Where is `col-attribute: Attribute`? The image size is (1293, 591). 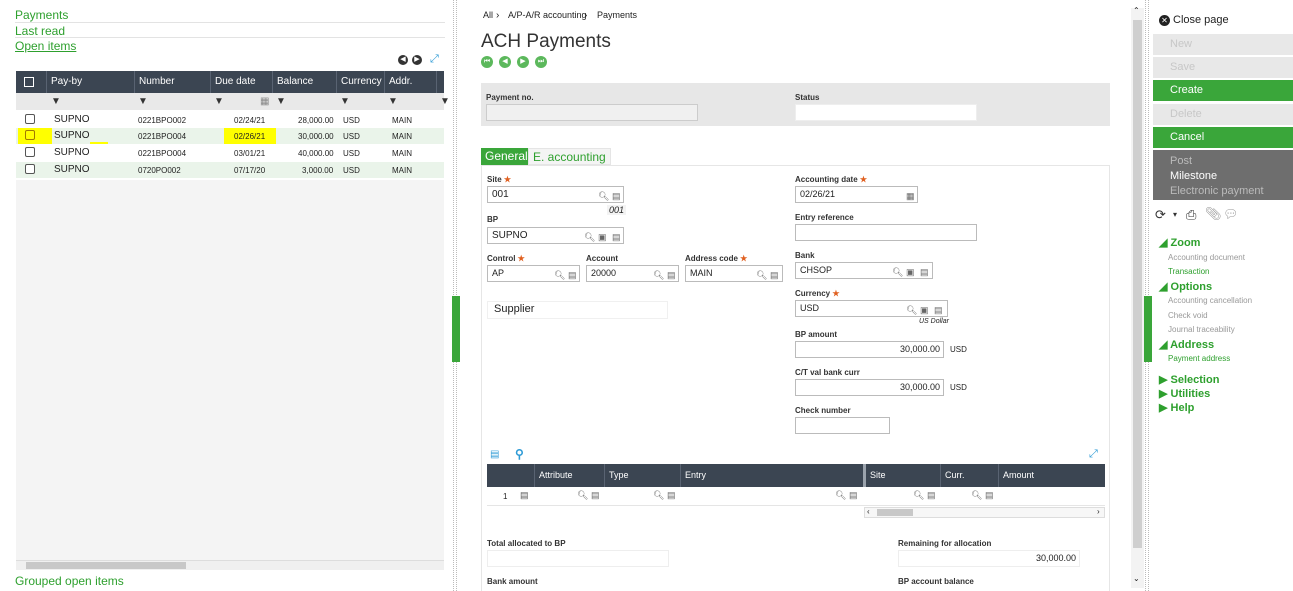
col-attribute: Attribute is located at coordinates (569, 475).